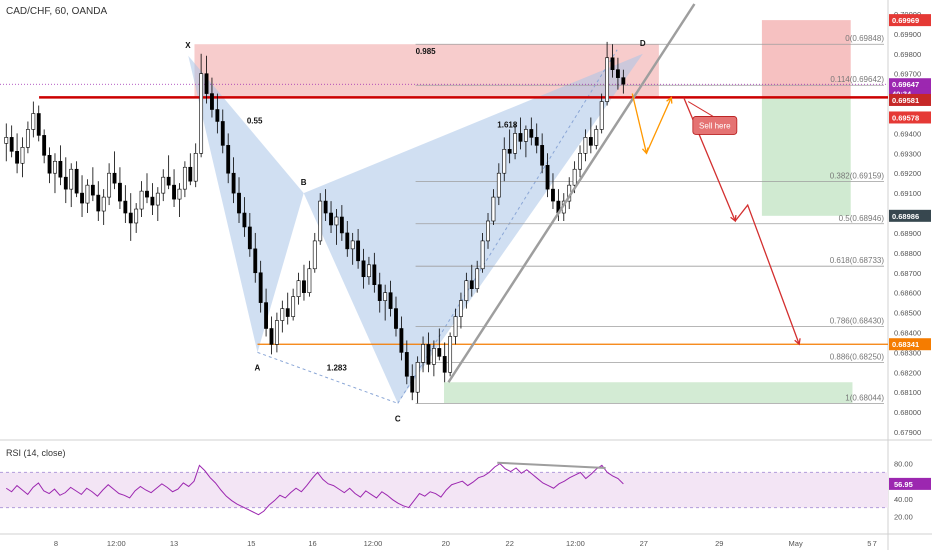  I want to click on price-axis-tick: 0.69300, so click(907, 153).